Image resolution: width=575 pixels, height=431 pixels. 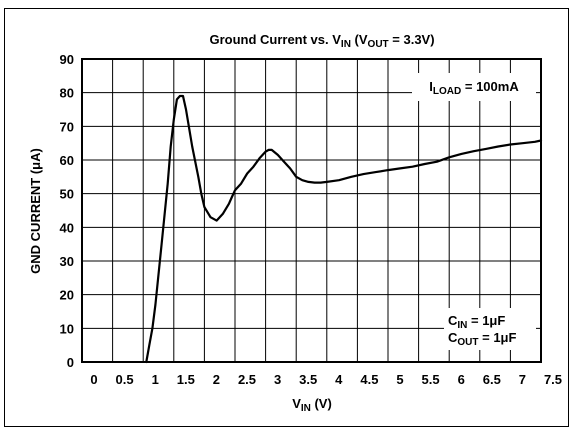 I want to click on x-tick-labels: 0 0.5 1 1.5 2 2.5 3 3.5 4 4.5 5 5.5 6 6.5 7 7.5, so click(x=326, y=379).